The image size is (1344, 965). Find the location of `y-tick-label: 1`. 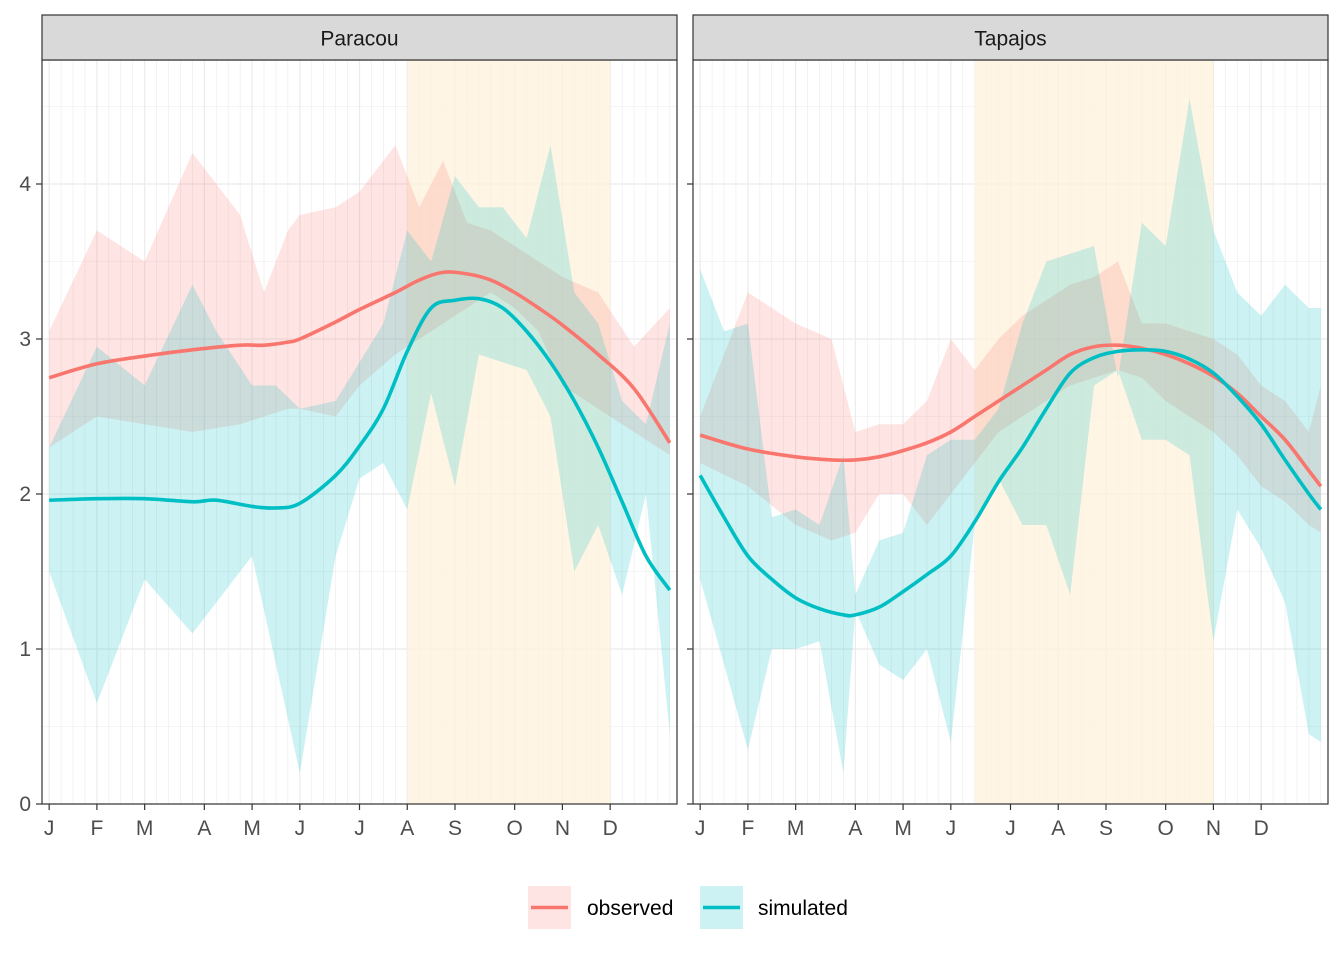

y-tick-label: 1 is located at coordinates (25, 649).